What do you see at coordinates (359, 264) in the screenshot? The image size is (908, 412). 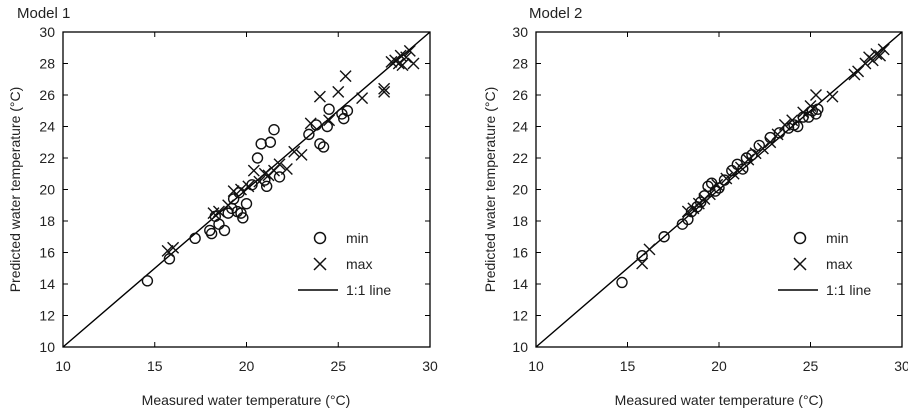 I see `legend-max-label: max` at bounding box center [359, 264].